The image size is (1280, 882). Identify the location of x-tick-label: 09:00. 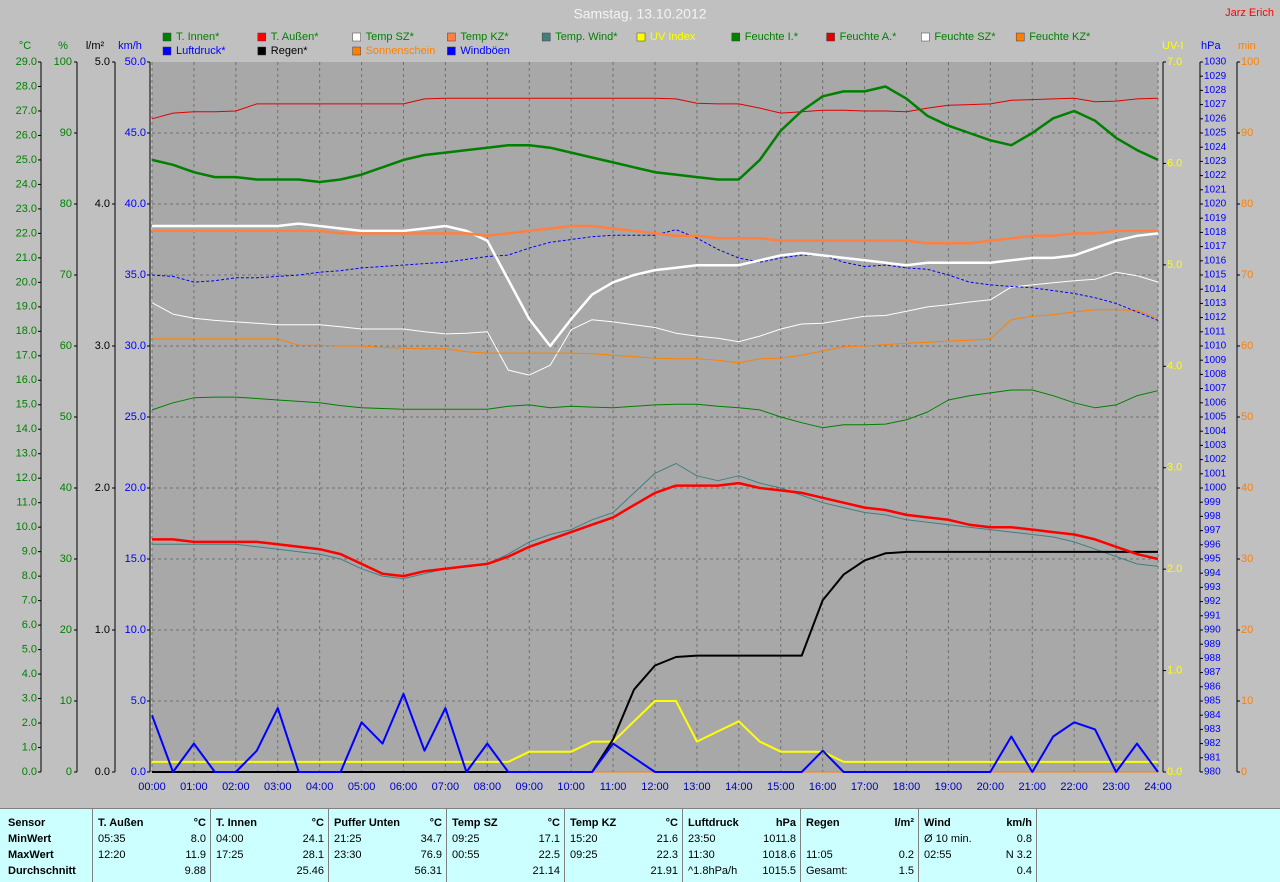
(529, 787).